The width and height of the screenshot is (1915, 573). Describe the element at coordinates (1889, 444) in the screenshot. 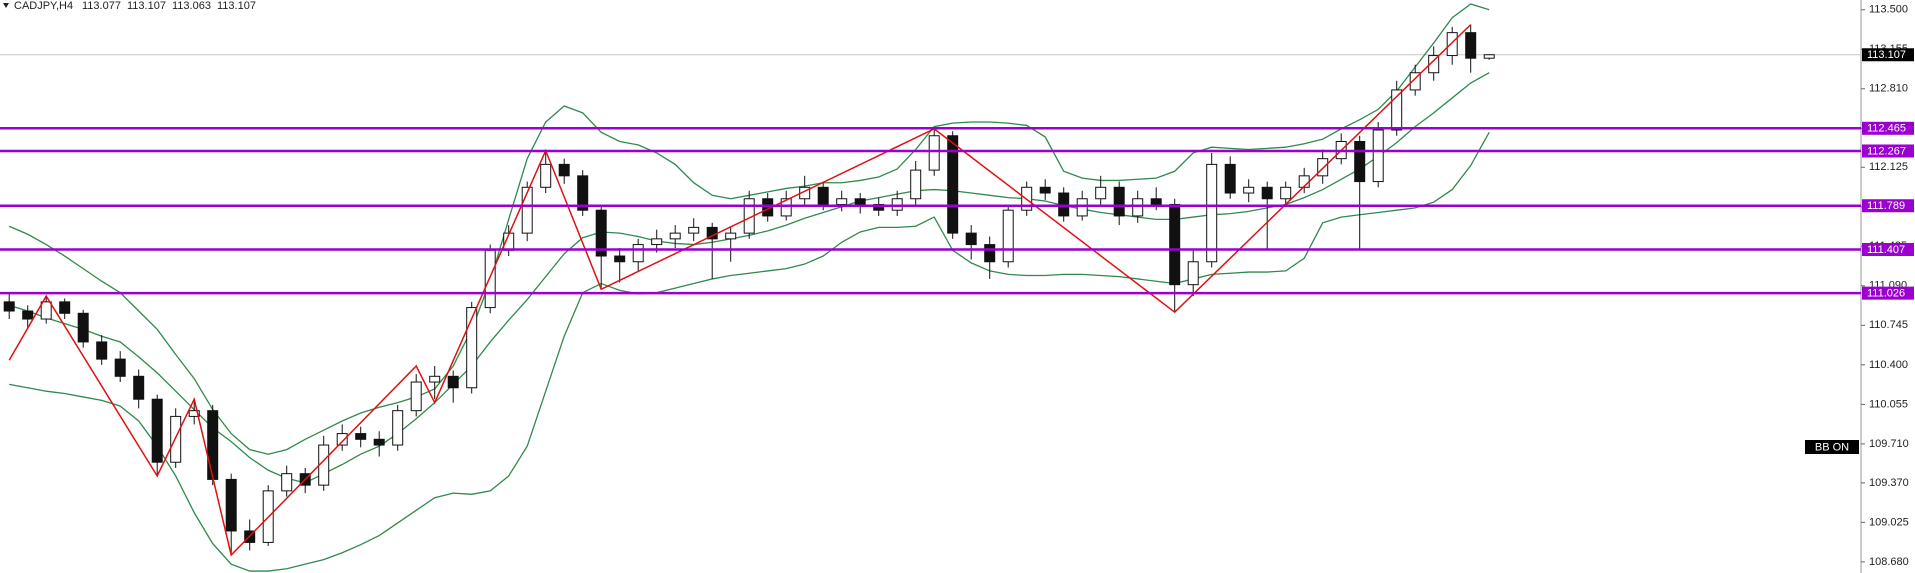

I see `y-tick-label: 109.710` at that location.